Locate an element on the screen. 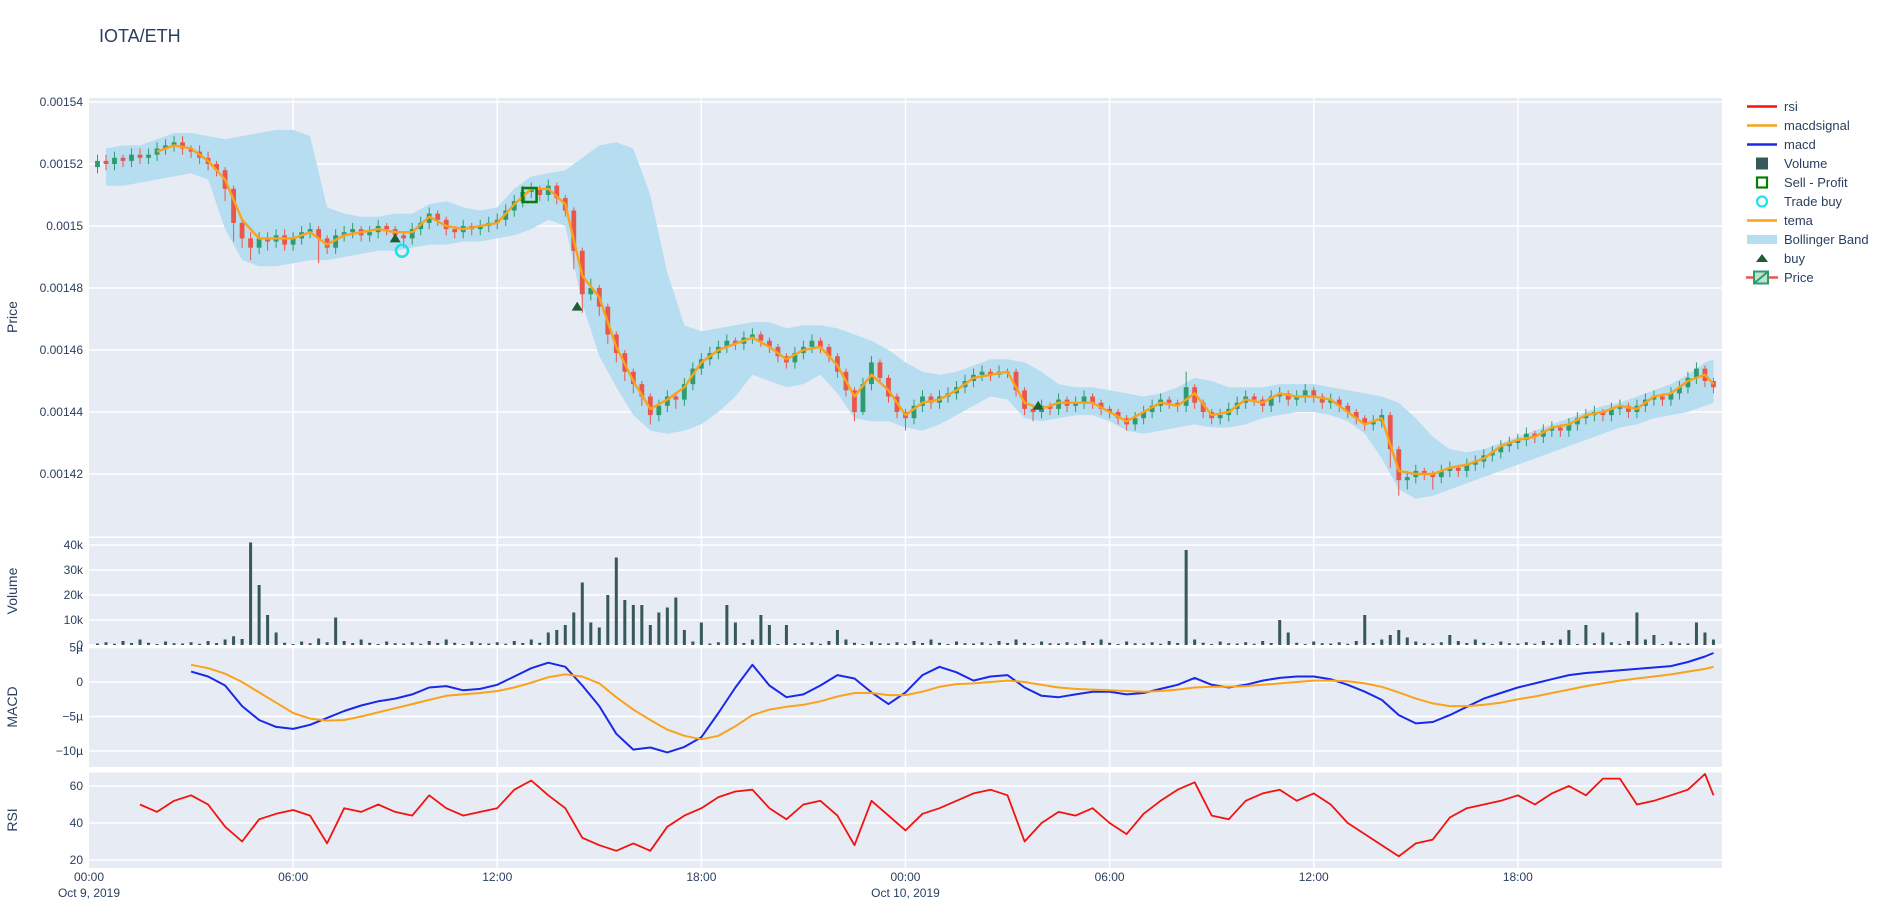  price-tick-label: 0.00142 is located at coordinates (62, 474).